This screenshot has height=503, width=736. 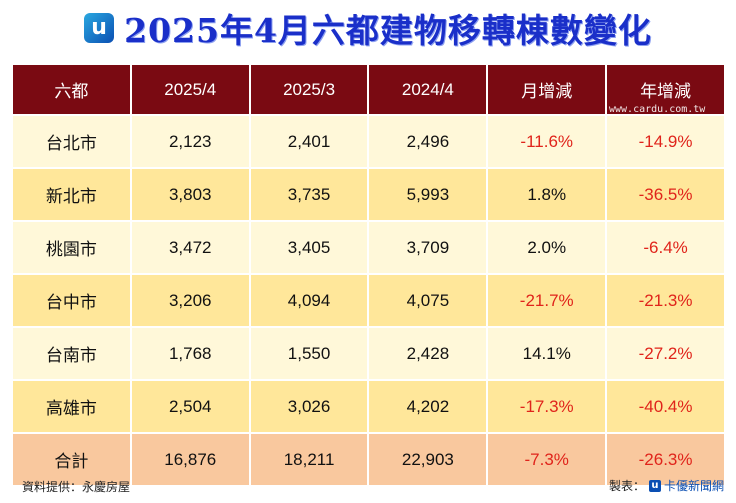 I want to click on mini-logo-glyph: u, so click(x=655, y=485).